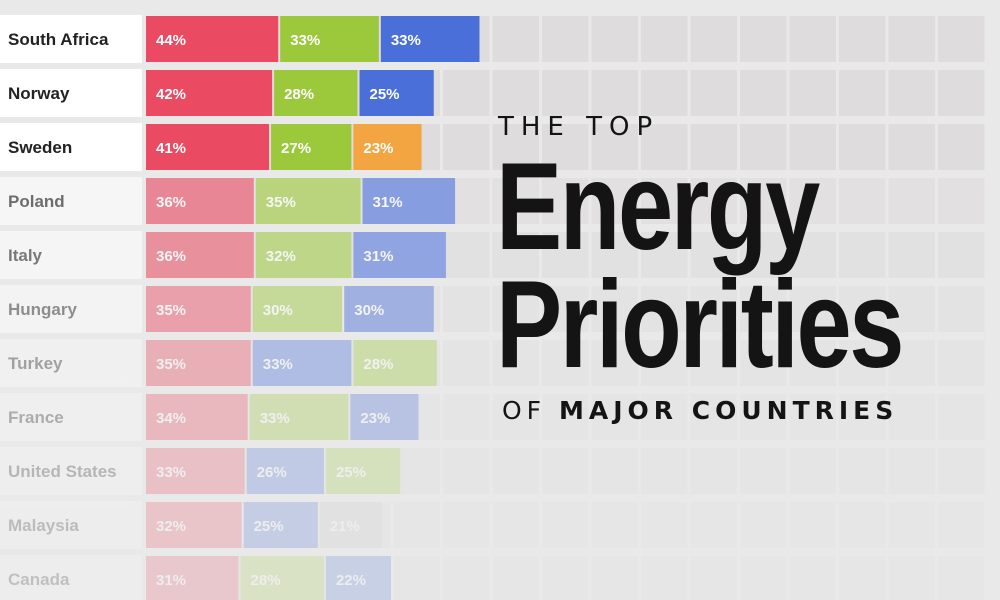  What do you see at coordinates (492, 39) in the screenshot?
I see `country-row: South Africa 44% 33% 33%` at bounding box center [492, 39].